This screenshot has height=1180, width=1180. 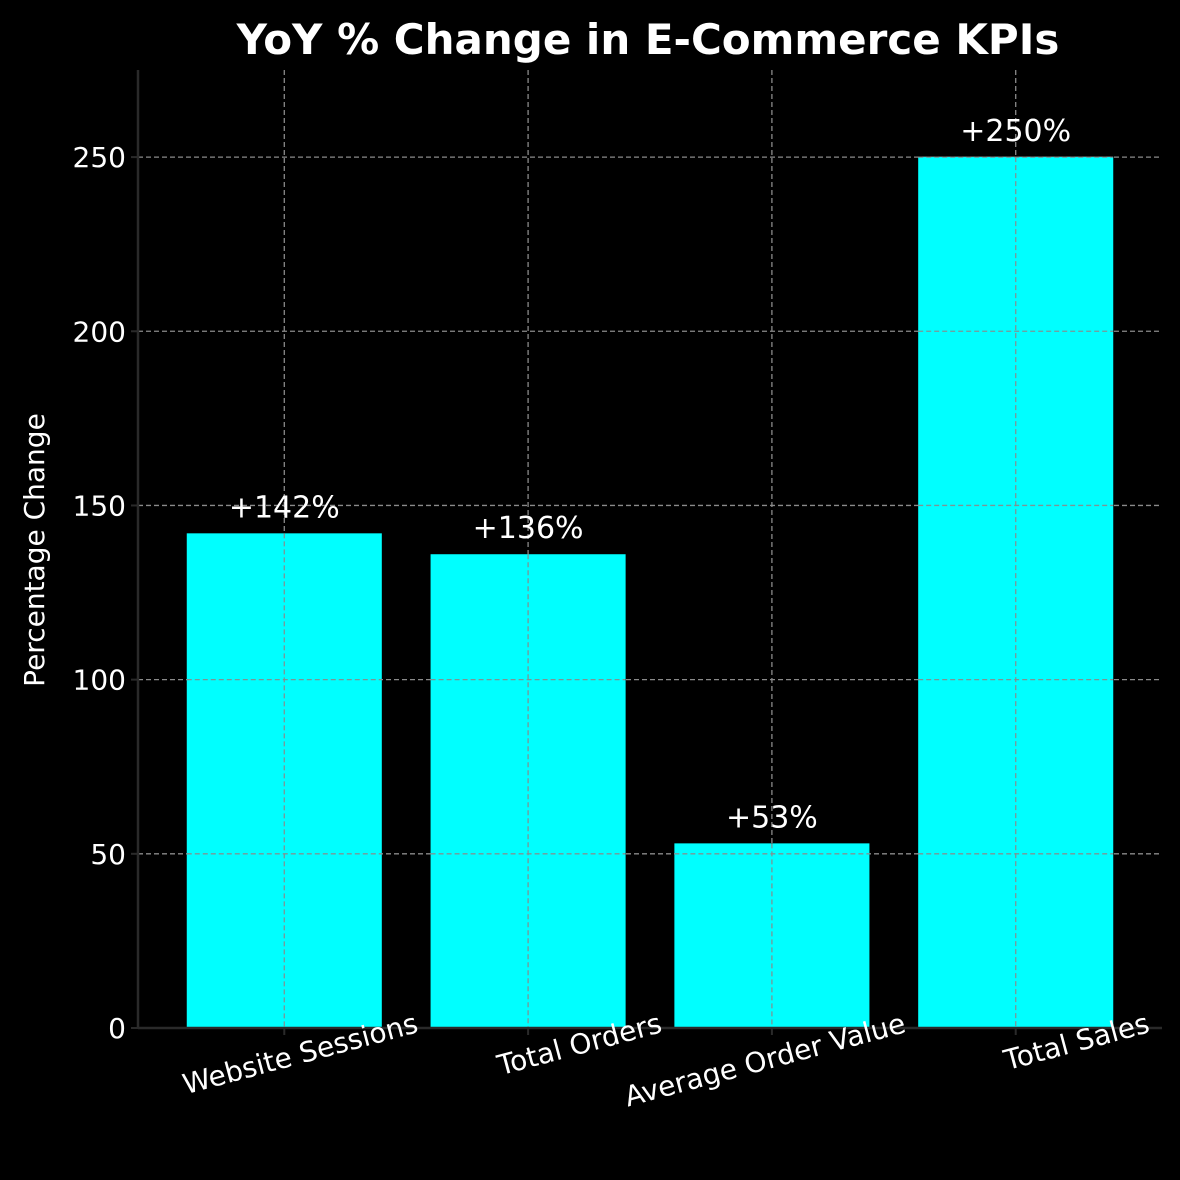 I want to click on bar-value-label: +53%, so click(x=772, y=817).